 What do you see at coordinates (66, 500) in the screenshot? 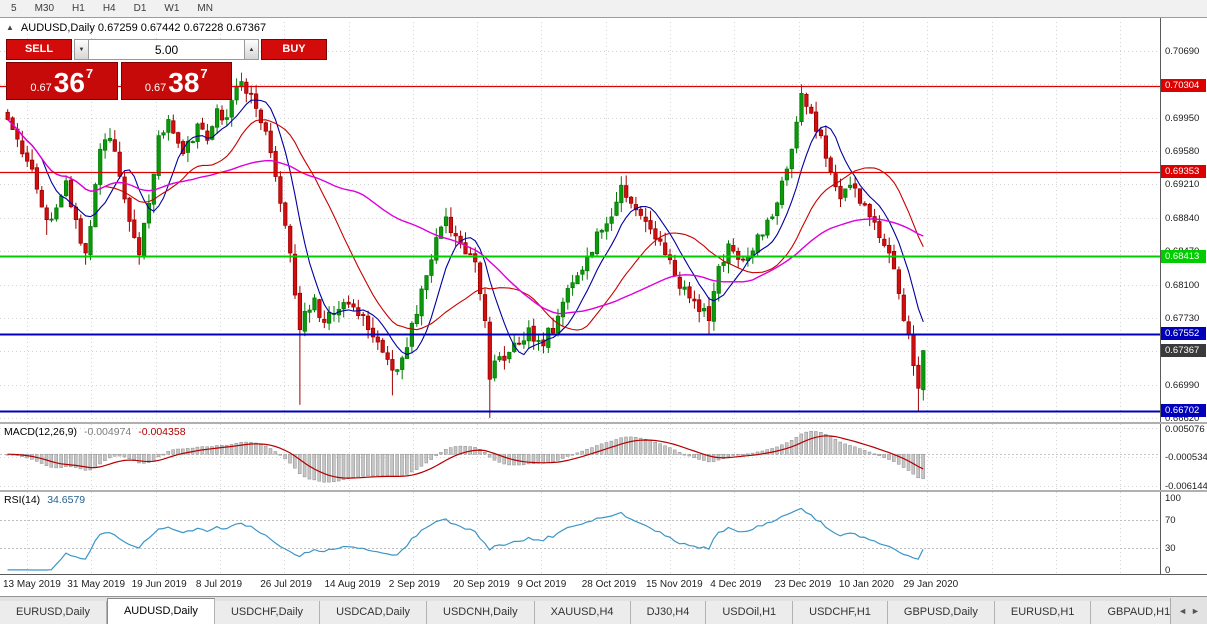
I see `rsi-value: 34.6579` at bounding box center [66, 500].